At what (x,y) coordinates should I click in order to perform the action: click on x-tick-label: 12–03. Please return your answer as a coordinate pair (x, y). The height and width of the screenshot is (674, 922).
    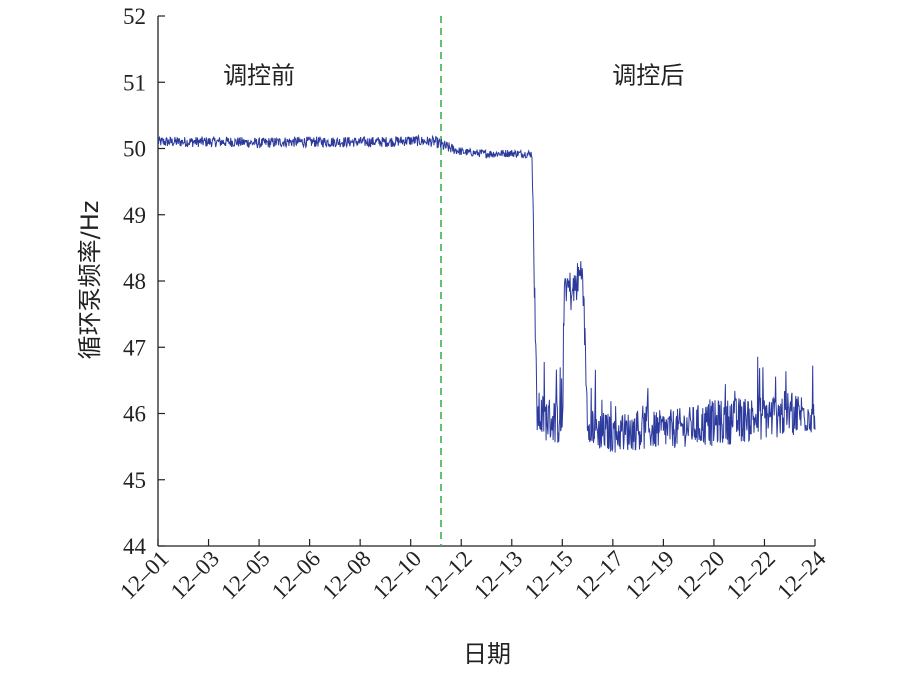
    Looking at the image, I should click on (195, 575).